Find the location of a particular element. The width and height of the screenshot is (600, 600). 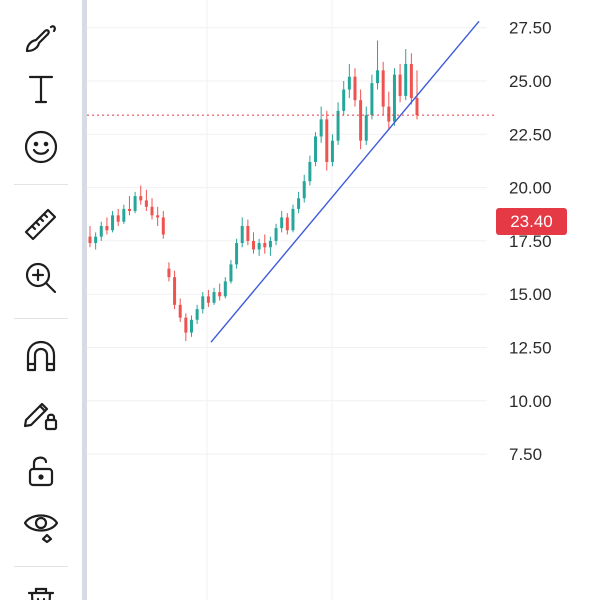

trash-icon is located at coordinates (41, 589).